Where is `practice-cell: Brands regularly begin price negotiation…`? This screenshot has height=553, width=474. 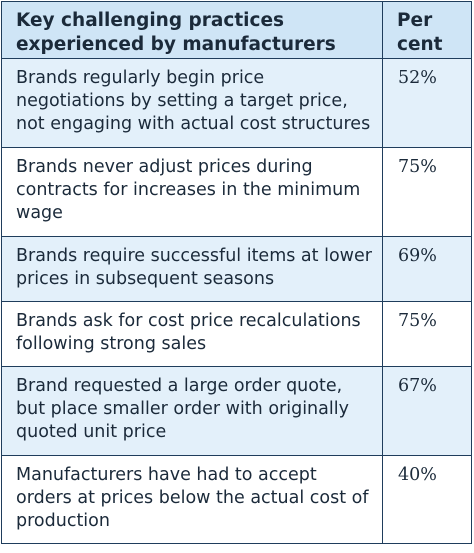 practice-cell: Brands regularly begin price negotiation… is located at coordinates (192, 103).